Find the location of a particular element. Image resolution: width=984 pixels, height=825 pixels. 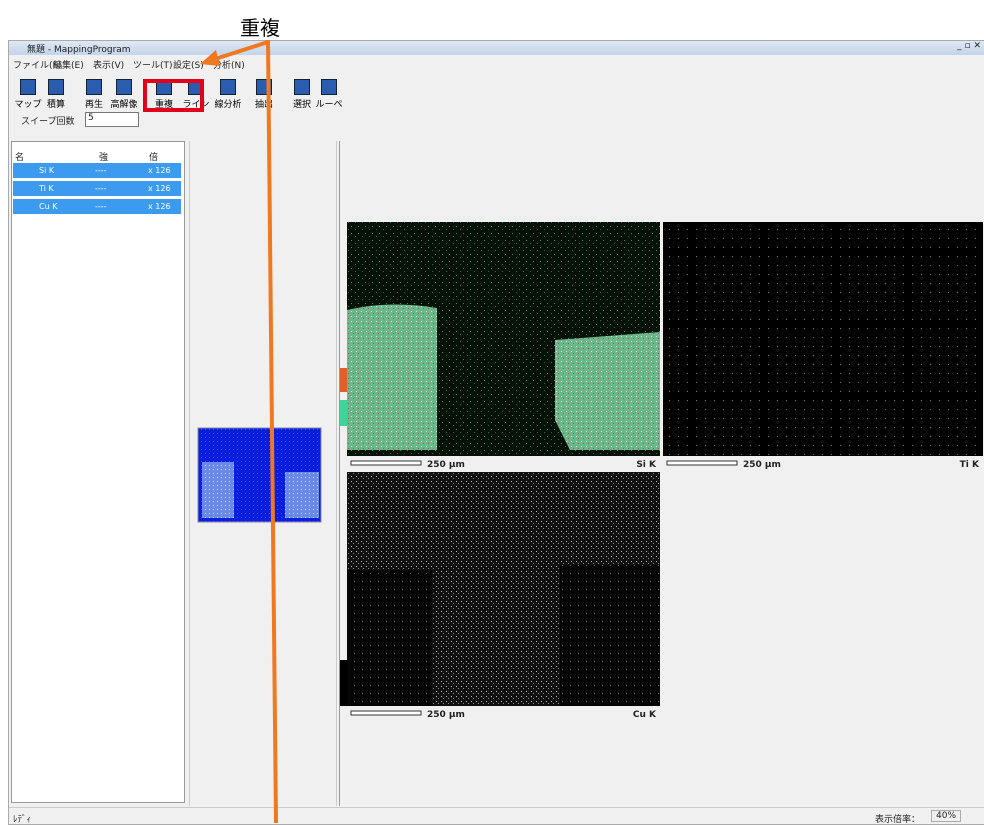

button-label: 高解像 is located at coordinates (124, 105).